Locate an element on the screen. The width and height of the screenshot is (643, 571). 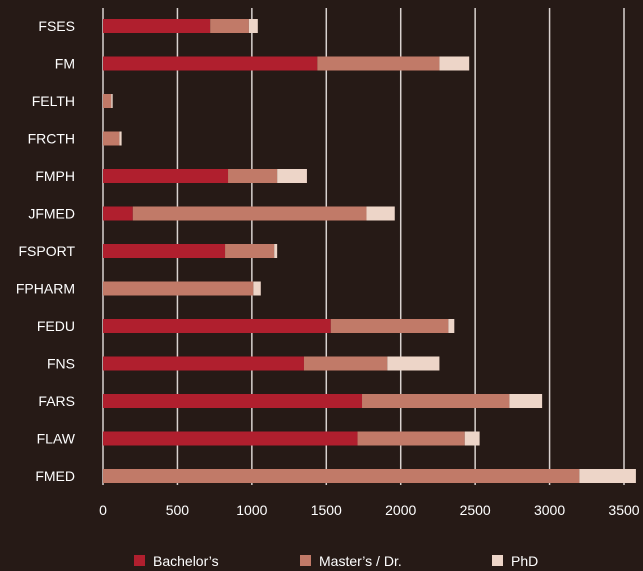
legend-label: Bachelor’s is located at coordinates (186, 561).